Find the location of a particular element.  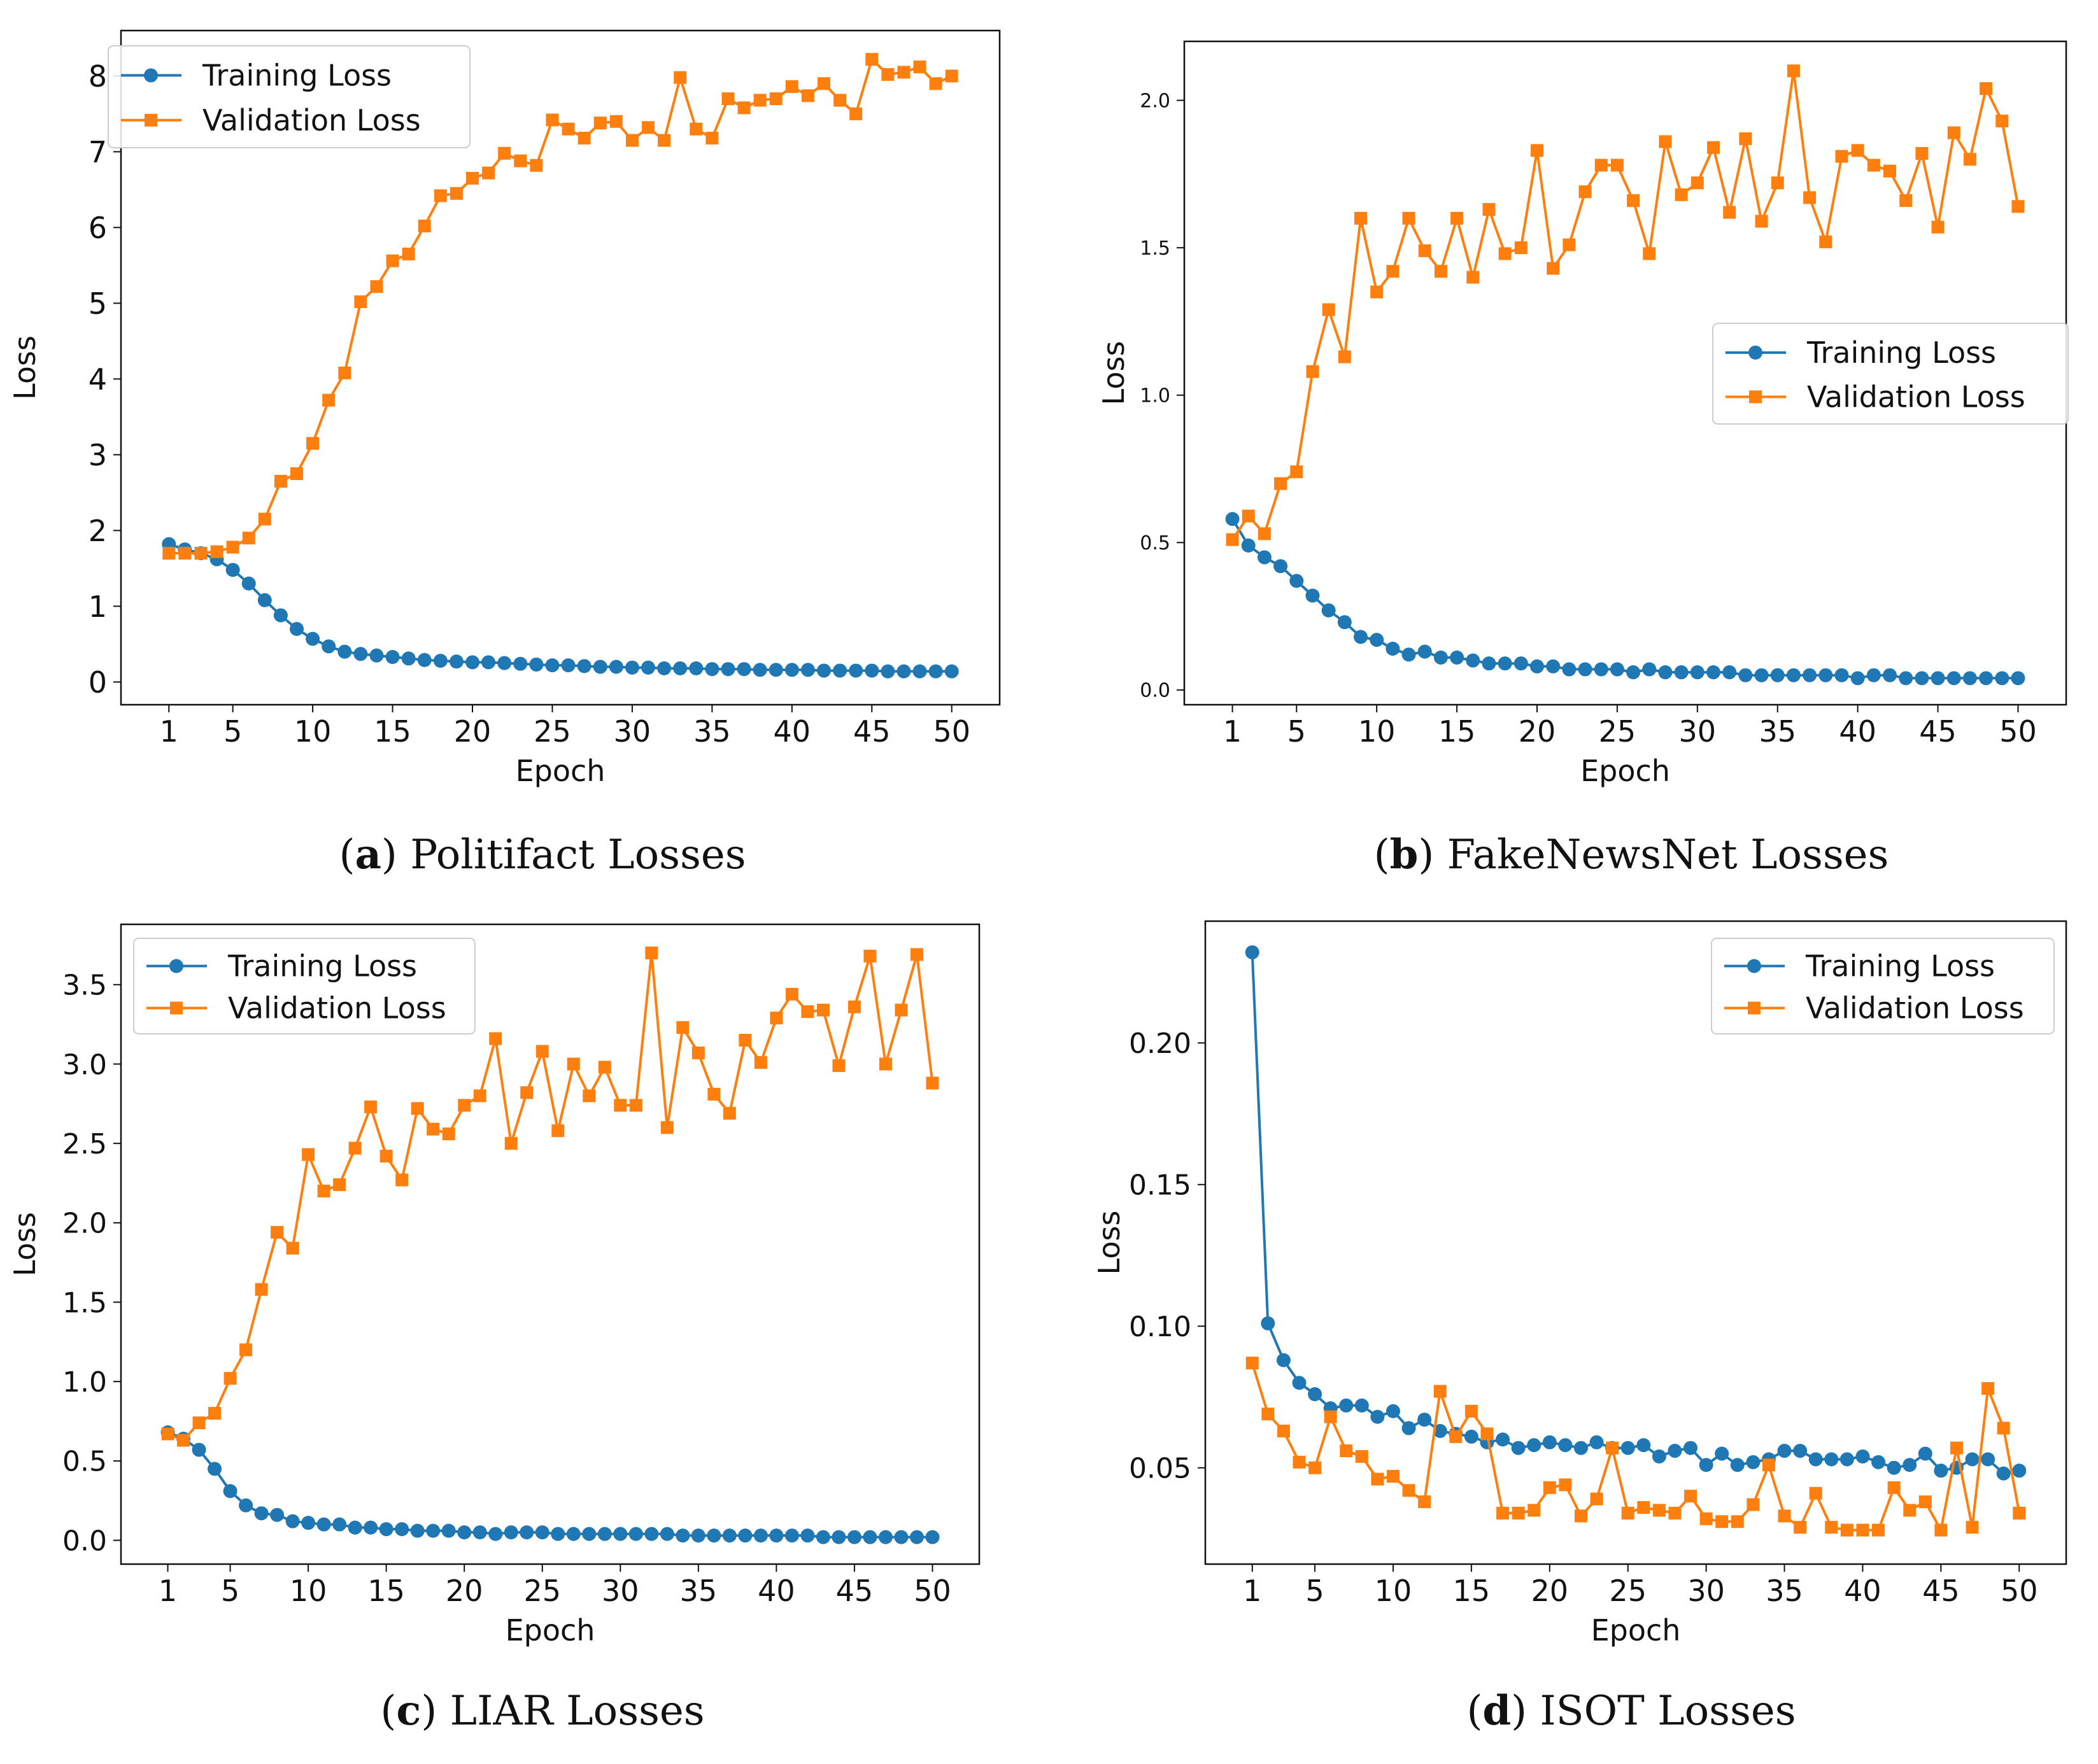

caption-c: (c) LIAR Losses is located at coordinates (542, 1711).